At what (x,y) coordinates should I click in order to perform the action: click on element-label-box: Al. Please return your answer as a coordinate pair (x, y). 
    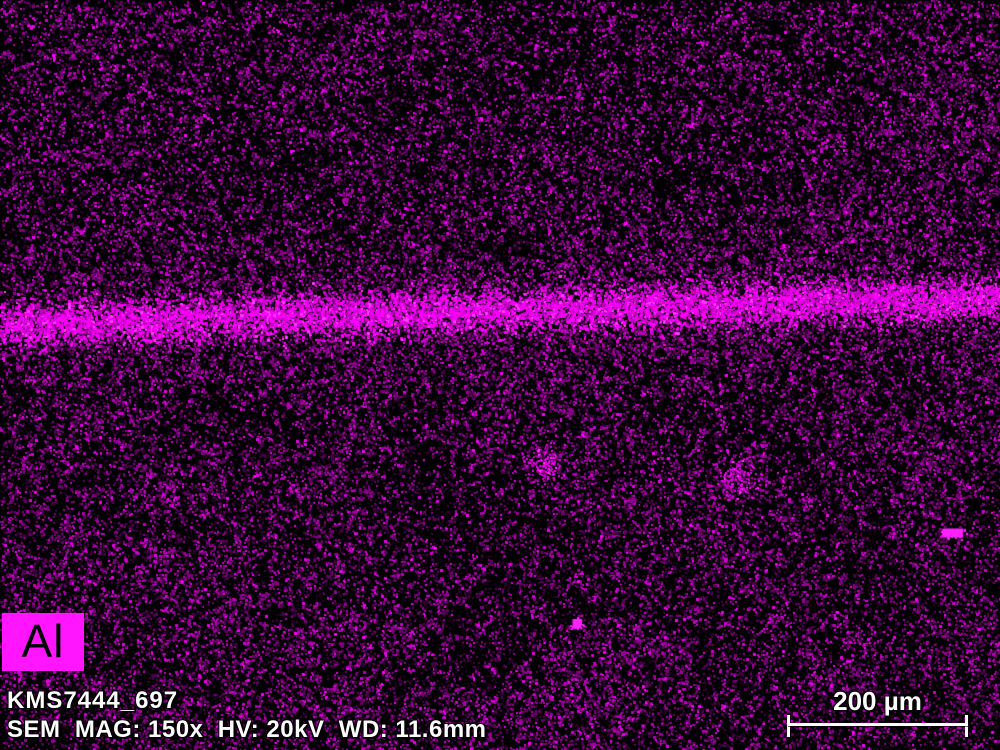
    Looking at the image, I should click on (43, 642).